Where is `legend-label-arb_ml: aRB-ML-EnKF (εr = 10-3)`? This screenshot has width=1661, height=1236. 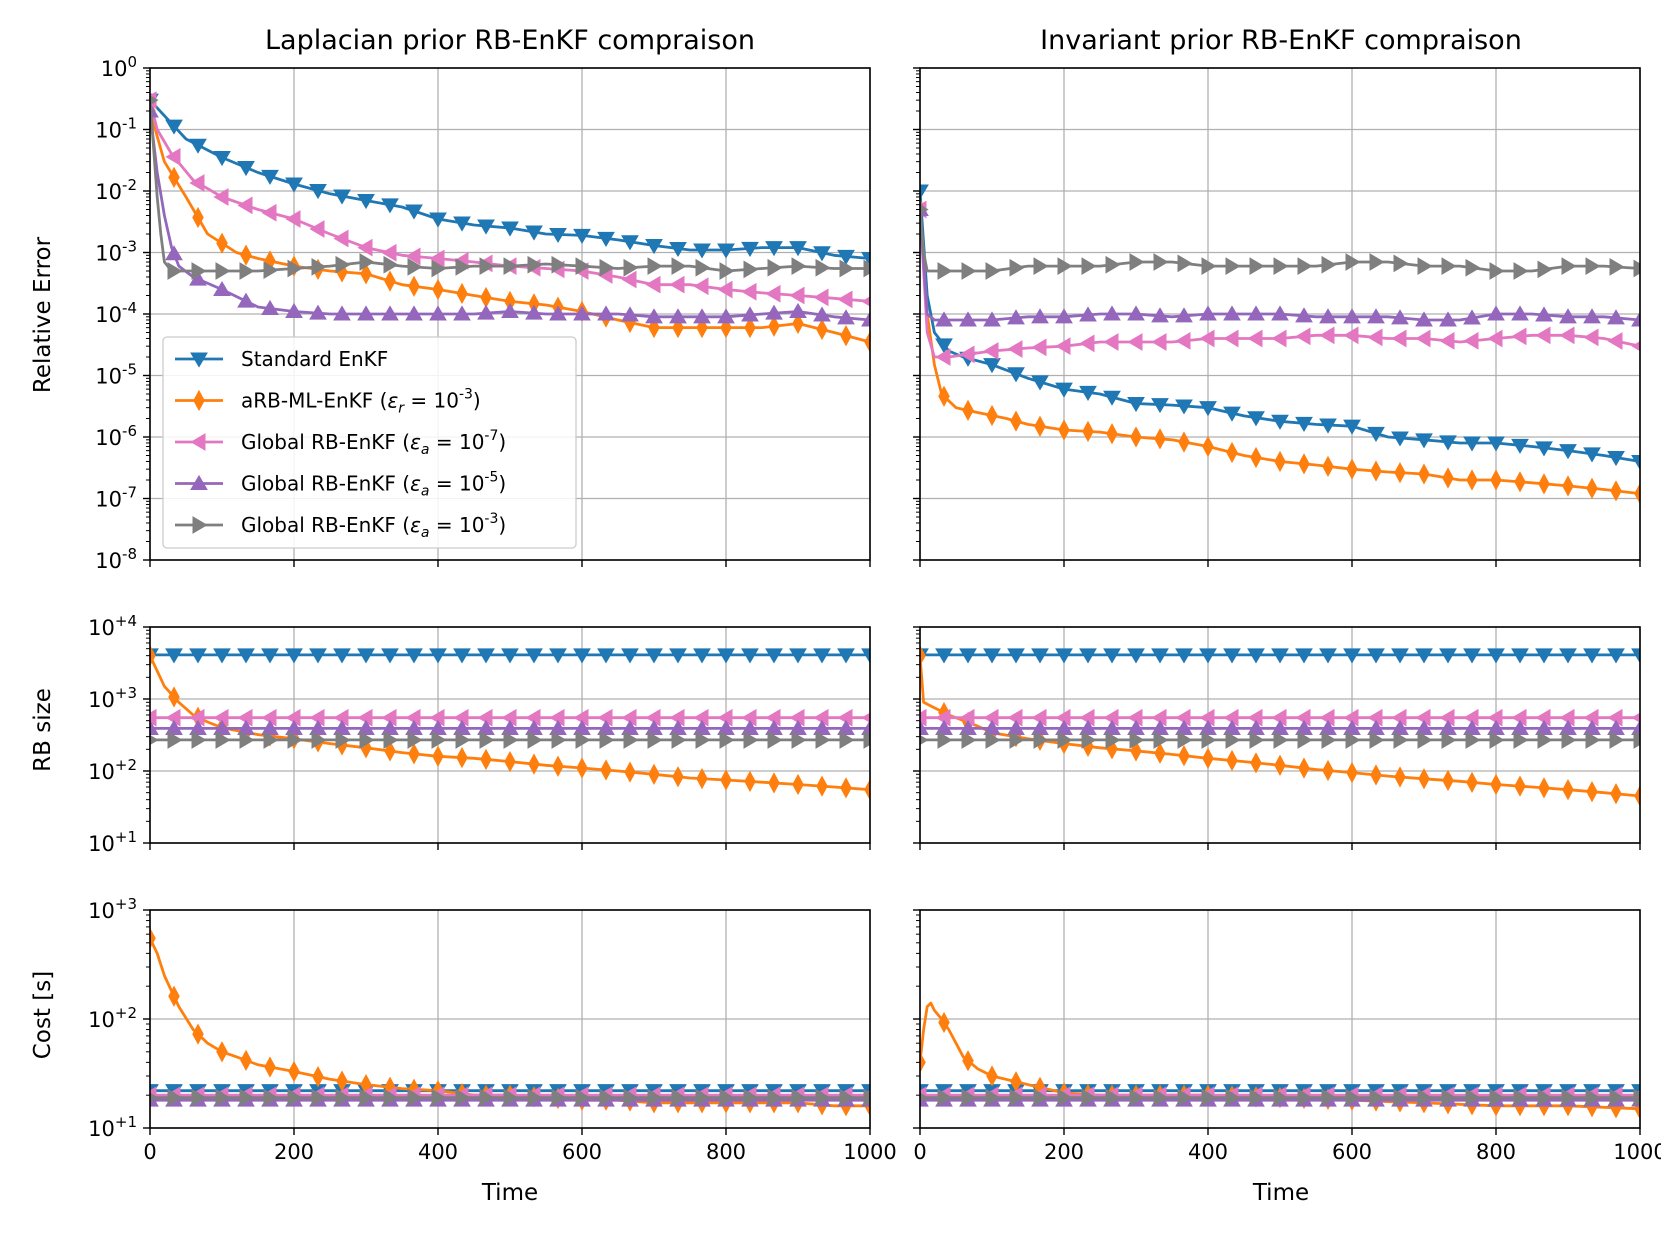 legend-label-arb_ml: aRB-ML-EnKF (εr = 10-3) is located at coordinates (361, 402).